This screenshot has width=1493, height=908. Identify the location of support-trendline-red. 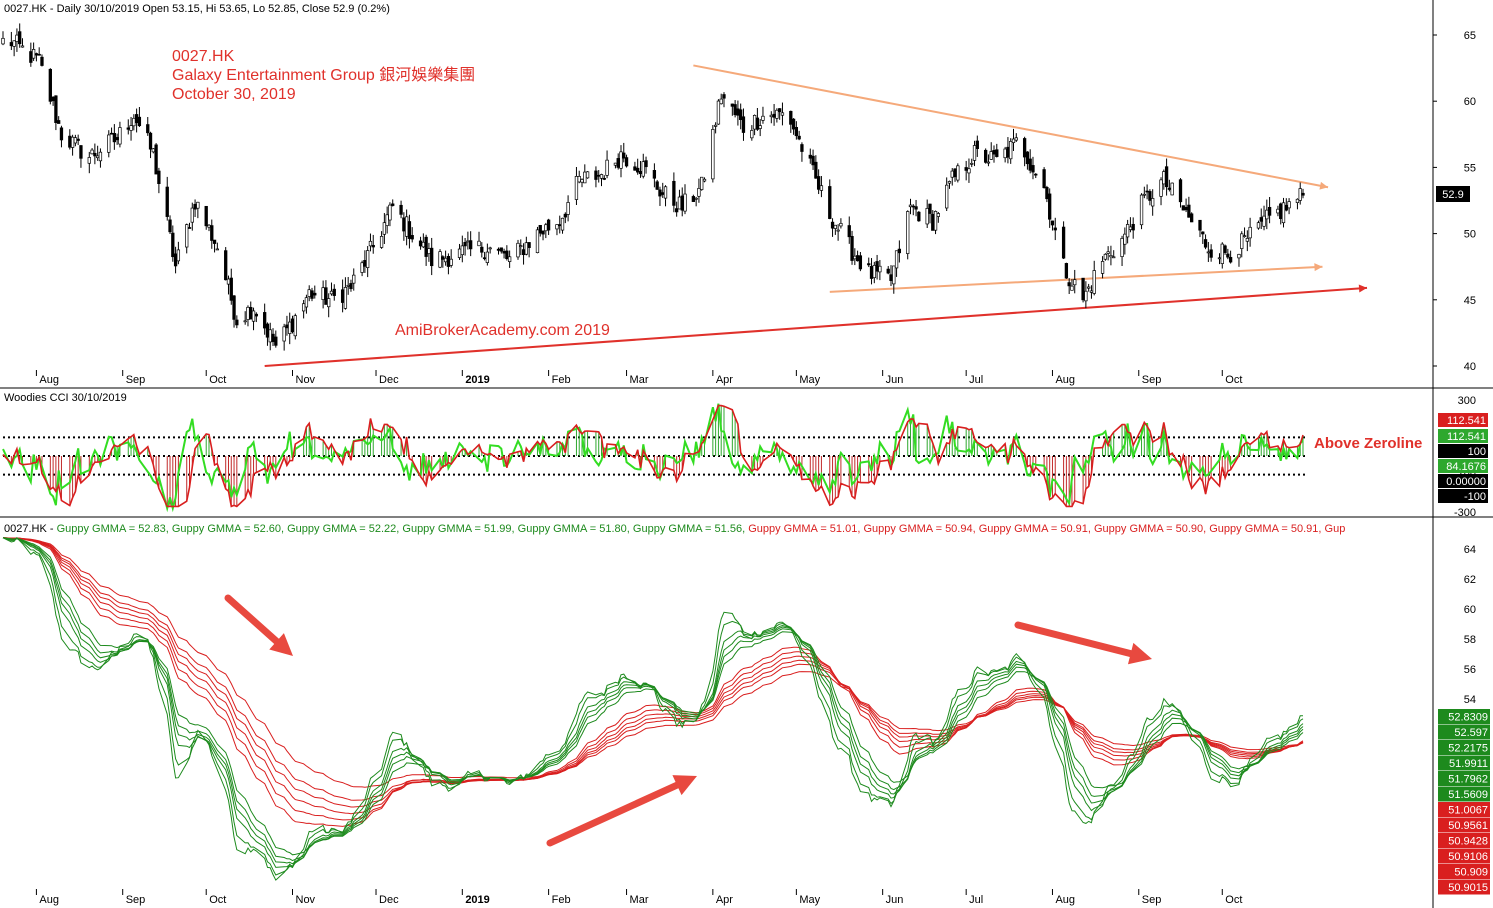
(816, 326).